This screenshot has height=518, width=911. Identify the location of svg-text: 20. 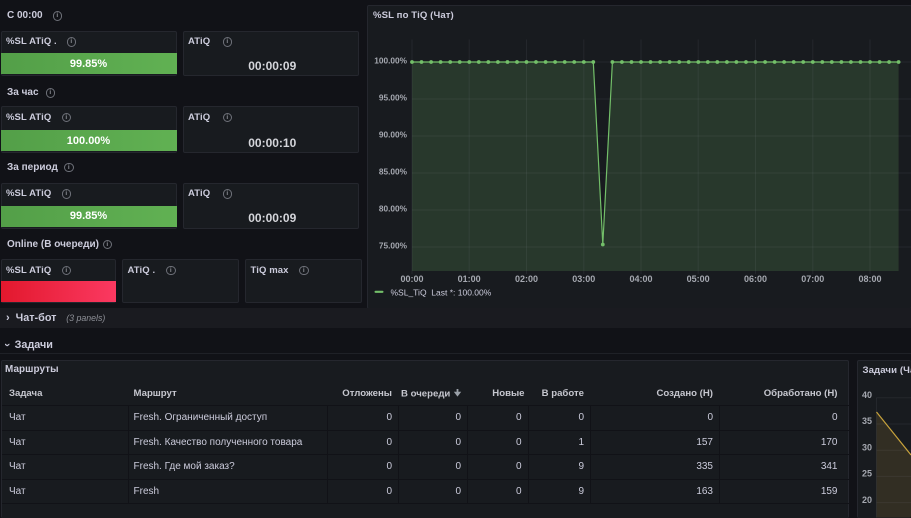
(867, 499).